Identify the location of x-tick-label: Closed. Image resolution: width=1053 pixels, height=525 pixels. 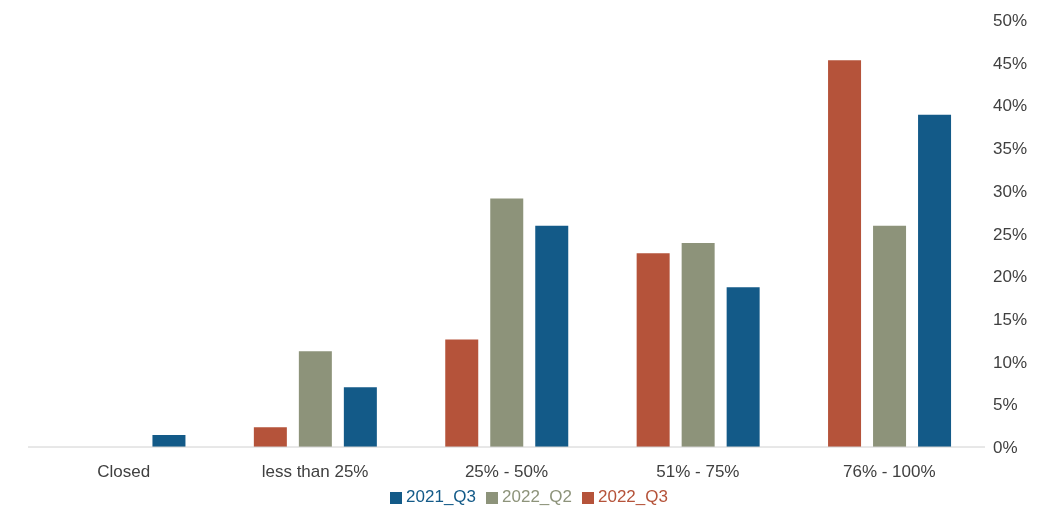
(124, 472).